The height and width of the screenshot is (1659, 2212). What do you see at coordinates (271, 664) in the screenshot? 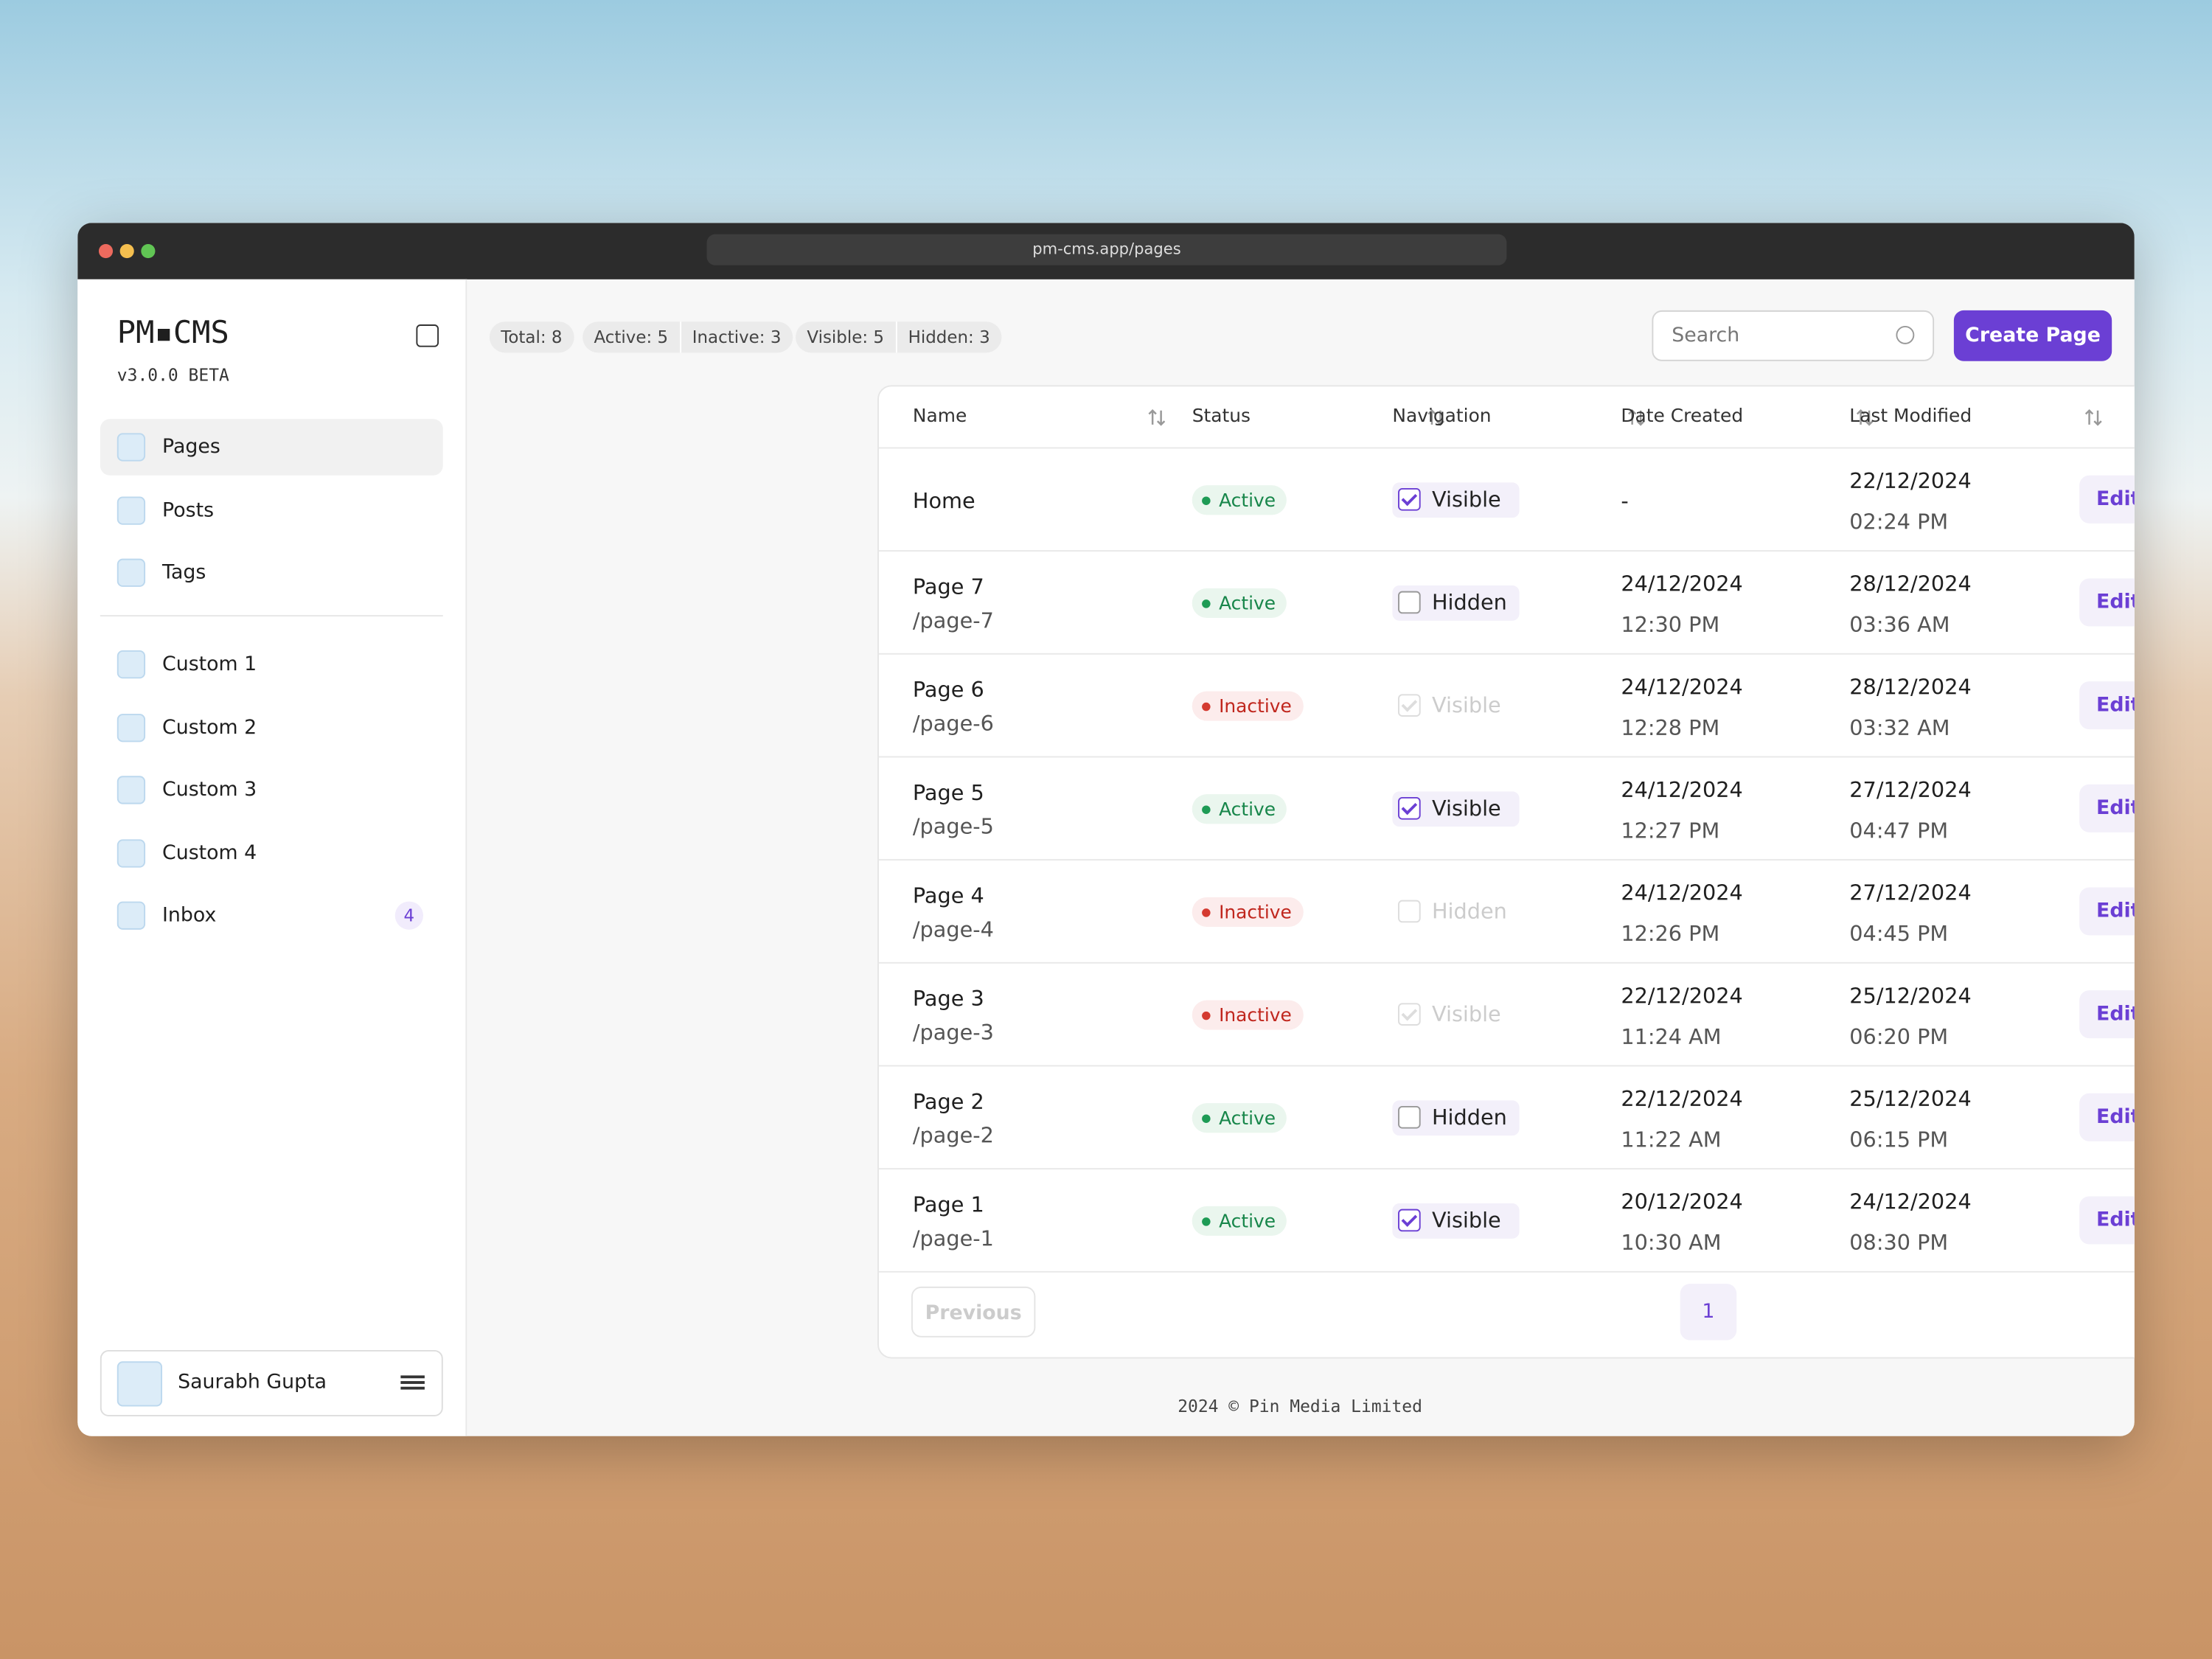
I see `nav-item: Custom 1` at bounding box center [271, 664].